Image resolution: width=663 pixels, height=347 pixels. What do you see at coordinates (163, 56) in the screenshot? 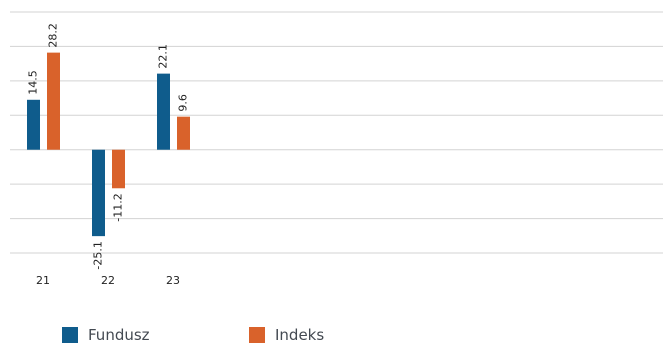
I see `value-label-fundusz-23: 22.1` at bounding box center [163, 56].